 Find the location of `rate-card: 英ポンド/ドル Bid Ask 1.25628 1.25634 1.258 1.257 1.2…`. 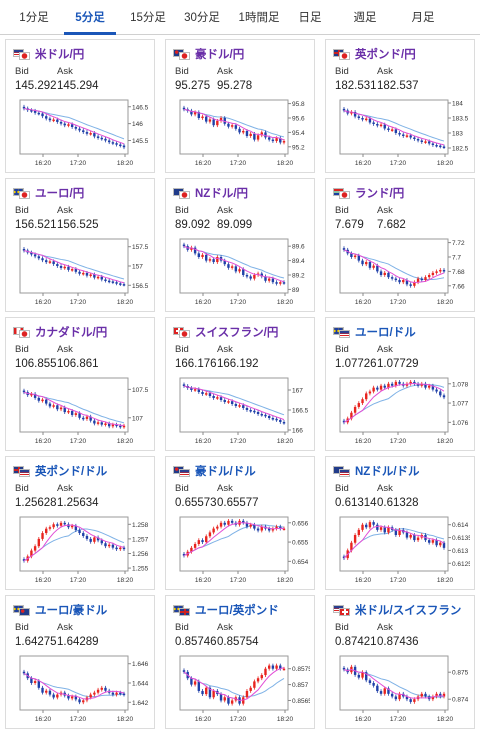

rate-card: 英ポンド/ドル Bid Ask 1.25628 1.25634 1.258 1.257 1.2… is located at coordinates (80, 523).